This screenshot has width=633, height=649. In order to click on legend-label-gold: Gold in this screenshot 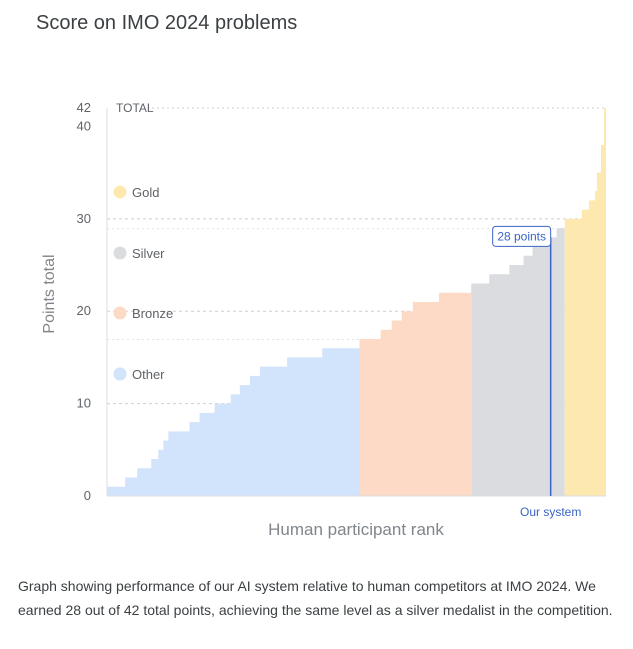, I will do `click(145, 192)`.